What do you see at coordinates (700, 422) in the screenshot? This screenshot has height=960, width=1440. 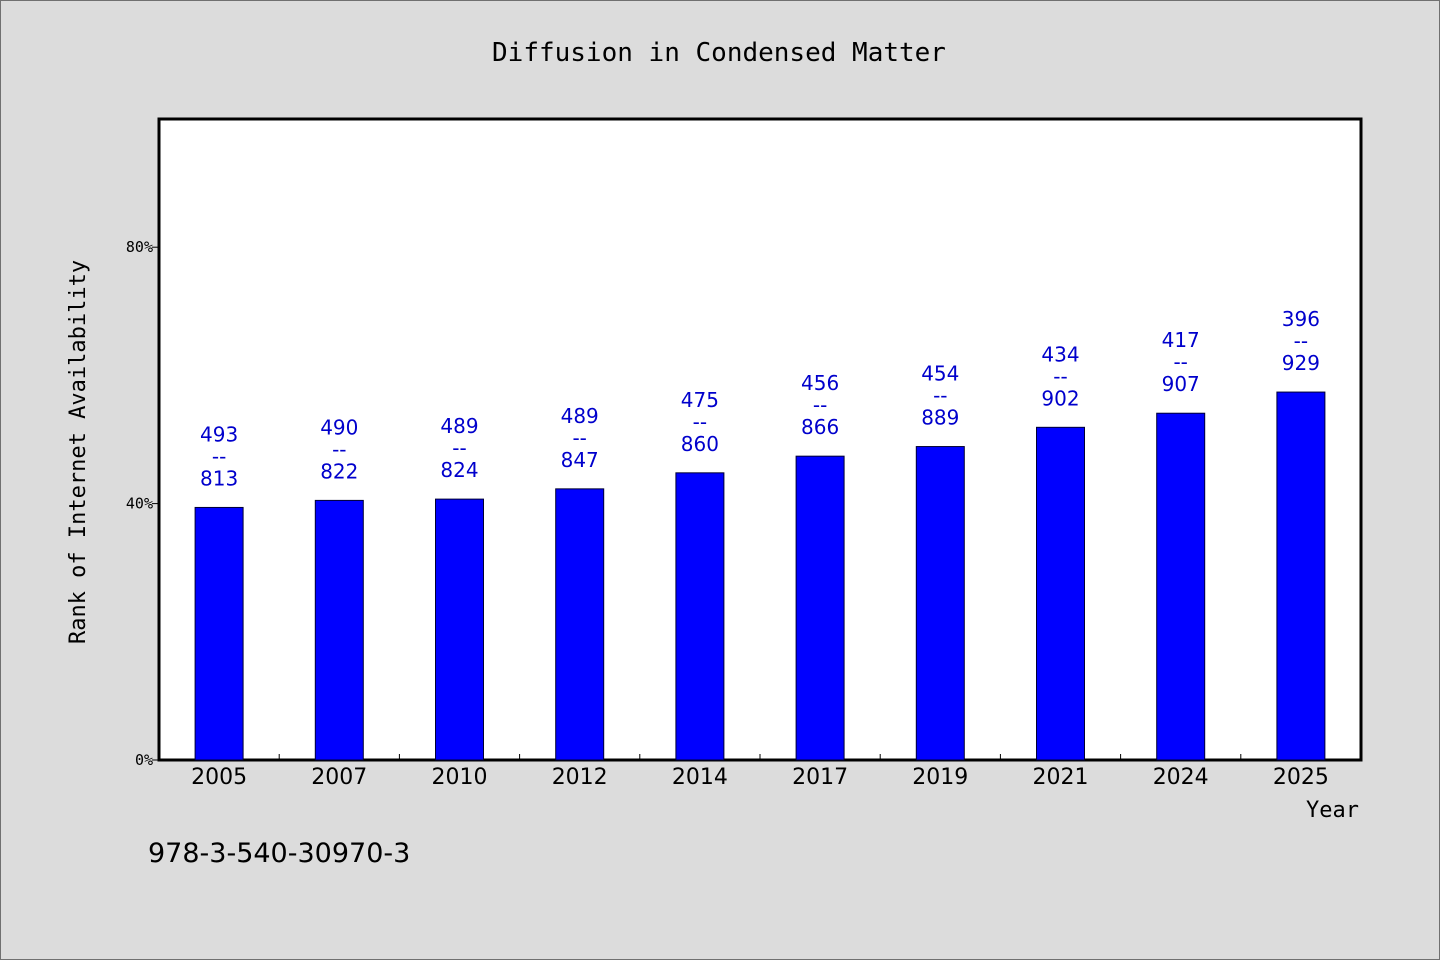 I see `data-label-2014-line1: --` at bounding box center [700, 422].